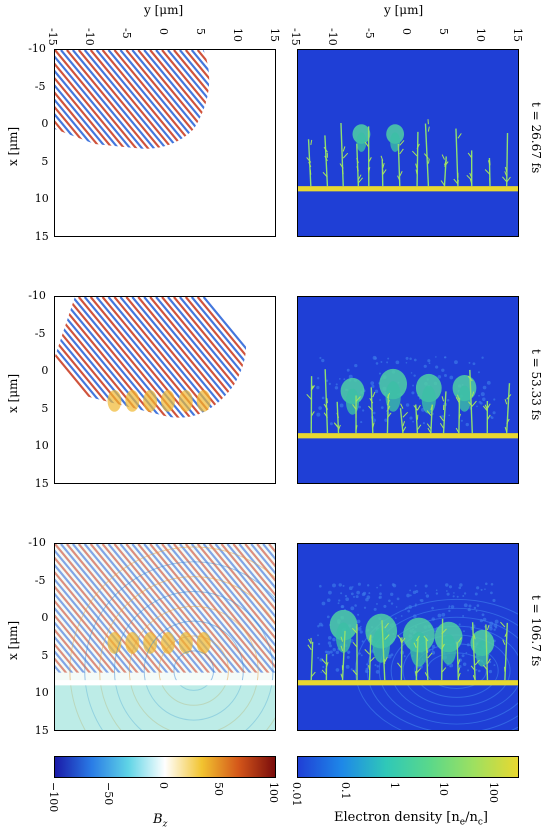 The width and height of the screenshot is (545, 830). What do you see at coordinates (406, 31) in the screenshot?
I see `y-tick-label: 0` at bounding box center [406, 31].